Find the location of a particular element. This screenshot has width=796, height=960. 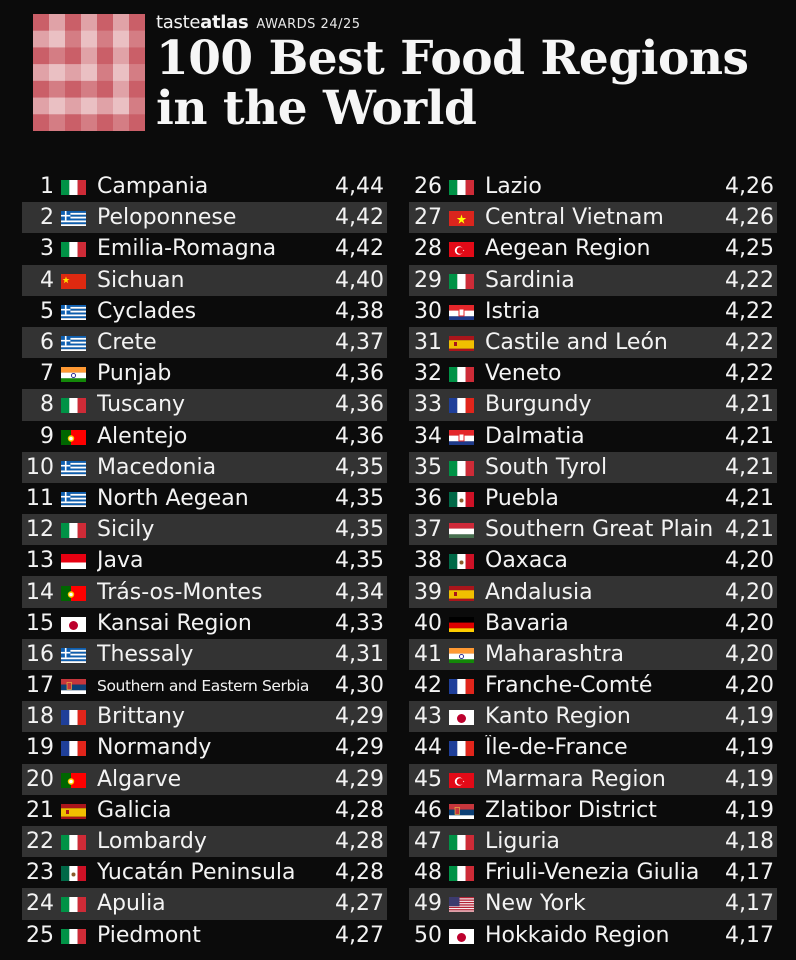

rank-number: 5 is located at coordinates (47, 311).